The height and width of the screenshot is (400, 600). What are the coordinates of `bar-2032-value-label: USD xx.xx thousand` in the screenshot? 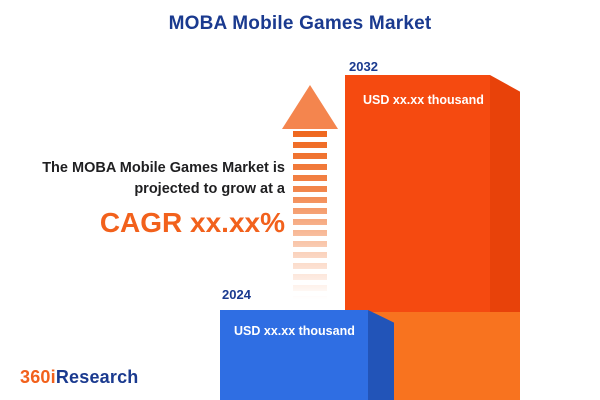 It's located at (423, 100).